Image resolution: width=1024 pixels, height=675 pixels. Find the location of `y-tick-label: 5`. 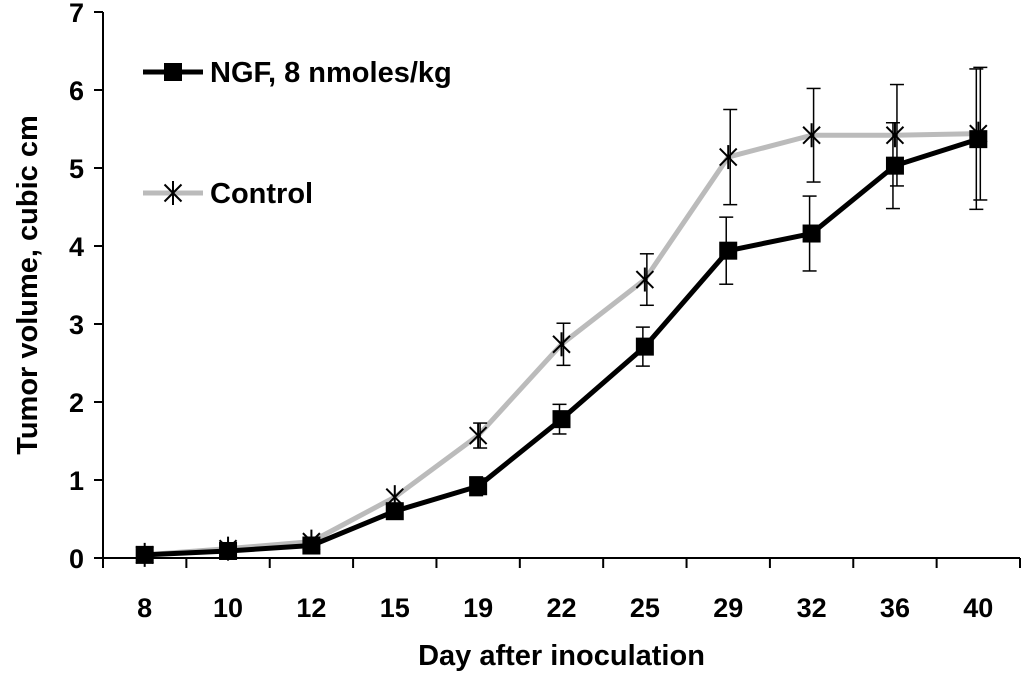

y-tick-label: 5 is located at coordinates (76, 169).